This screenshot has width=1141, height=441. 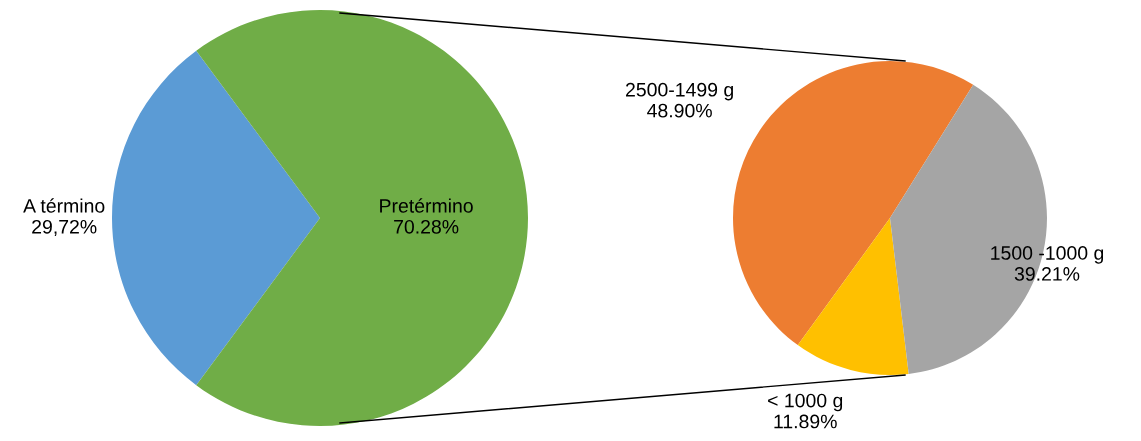 What do you see at coordinates (805, 402) in the screenshot?
I see `slice-label: < 1000 g` at bounding box center [805, 402].